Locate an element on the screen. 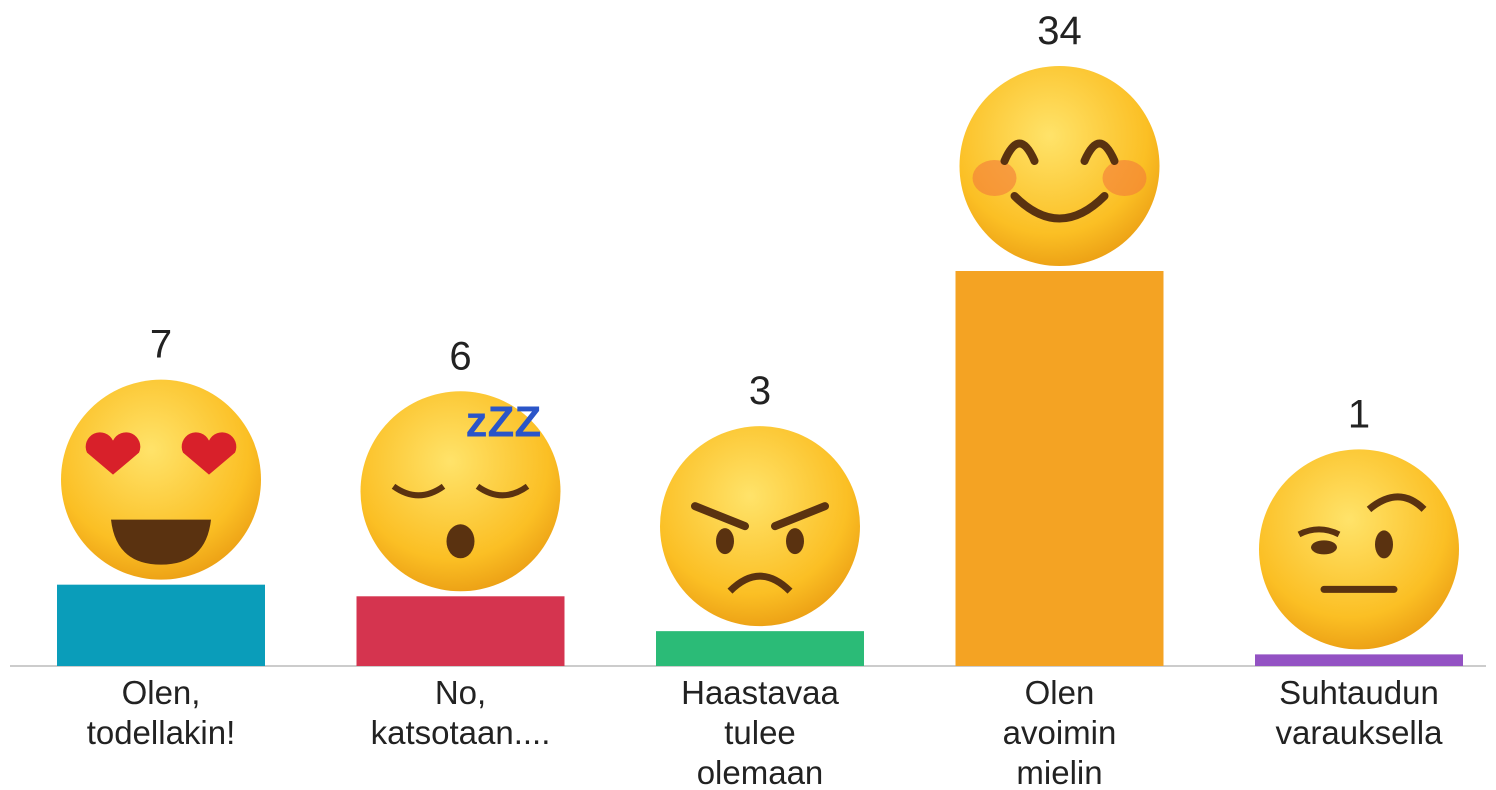  value-label: 3 is located at coordinates (760, 391).